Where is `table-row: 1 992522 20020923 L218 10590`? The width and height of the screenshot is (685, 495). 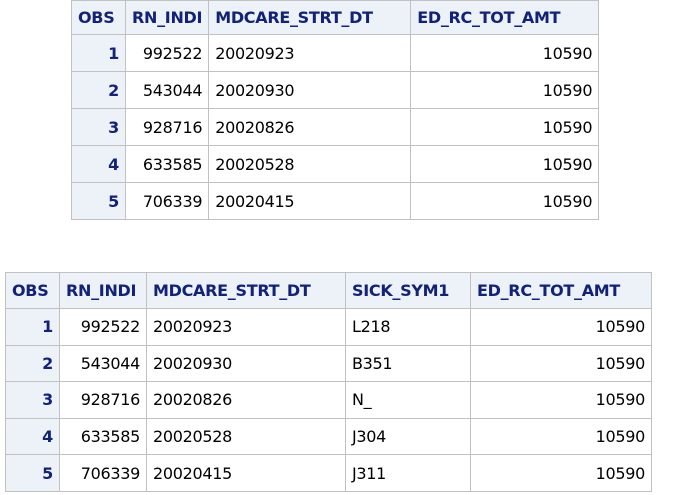 table-row: 1 992522 20020923 L218 10590 is located at coordinates (328, 327).